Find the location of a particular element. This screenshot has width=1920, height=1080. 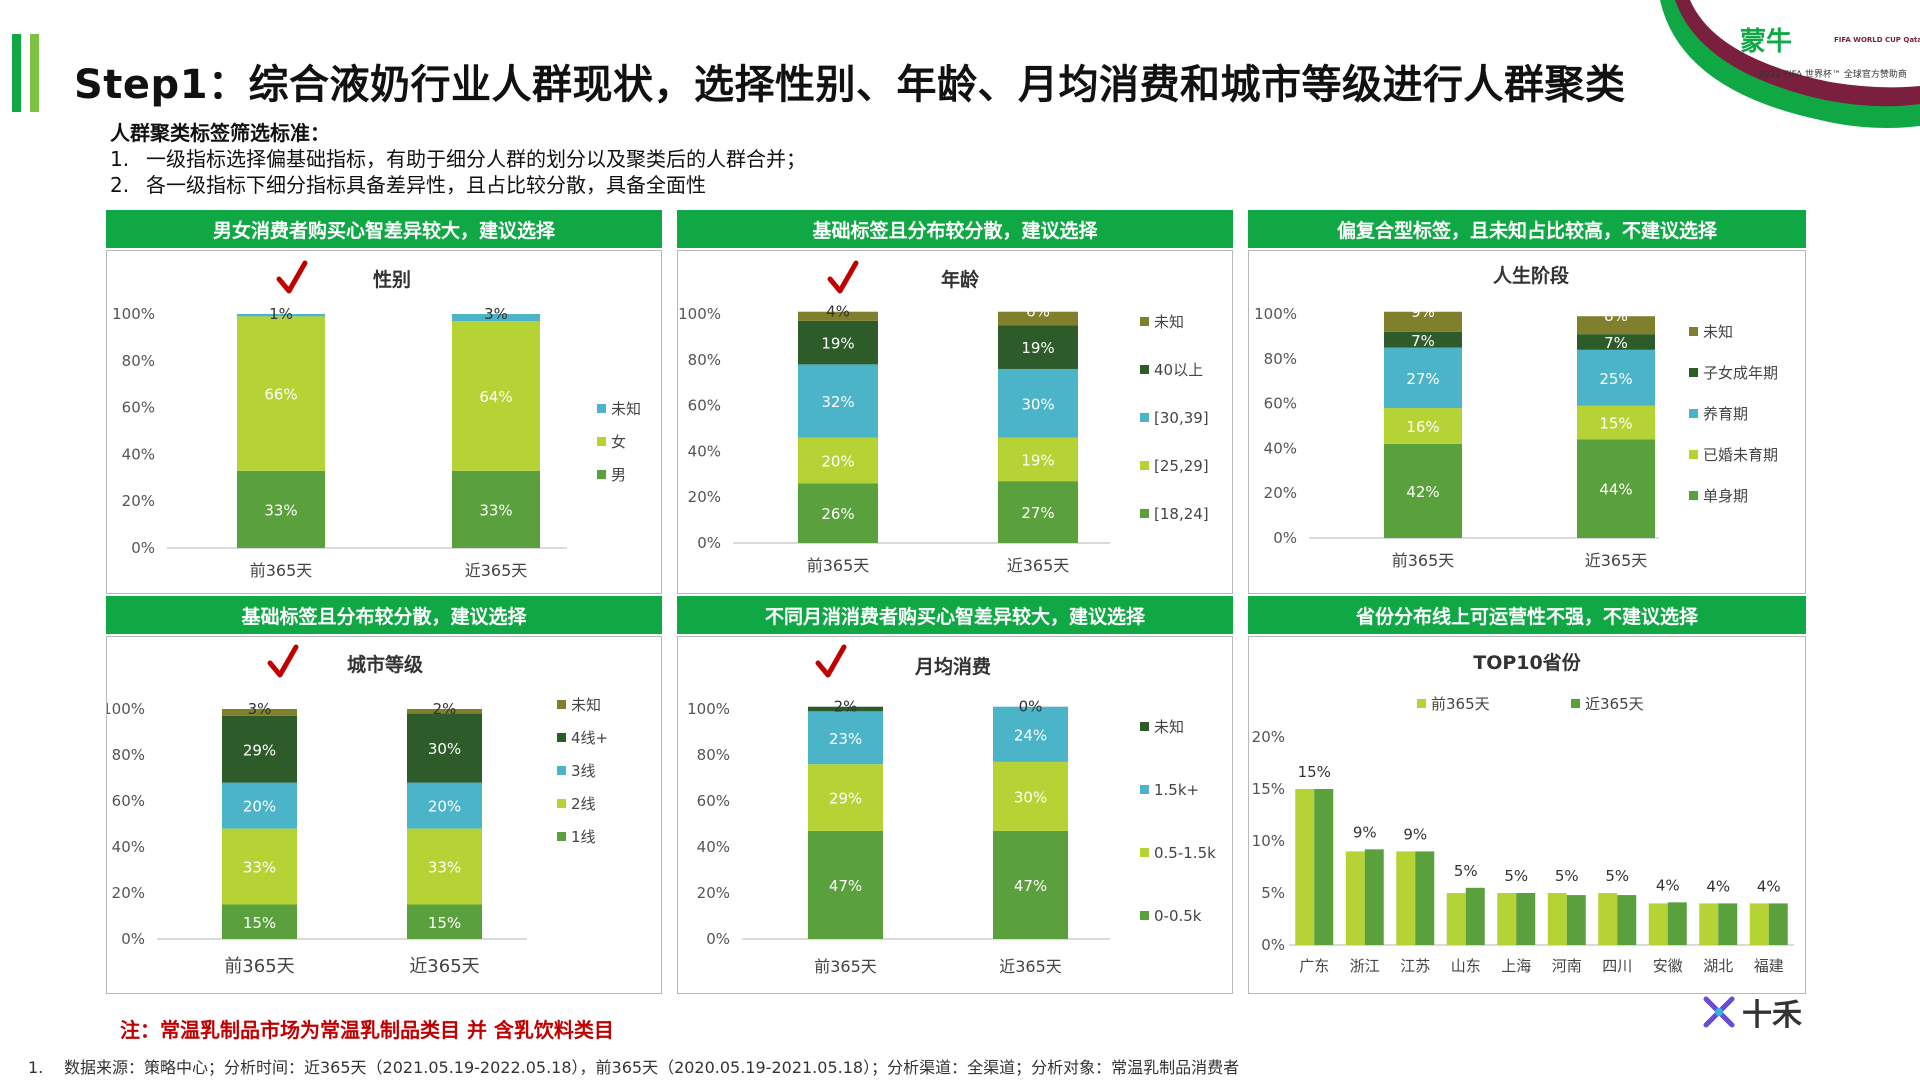

x-category-label: 安徽 is located at coordinates (1668, 966).